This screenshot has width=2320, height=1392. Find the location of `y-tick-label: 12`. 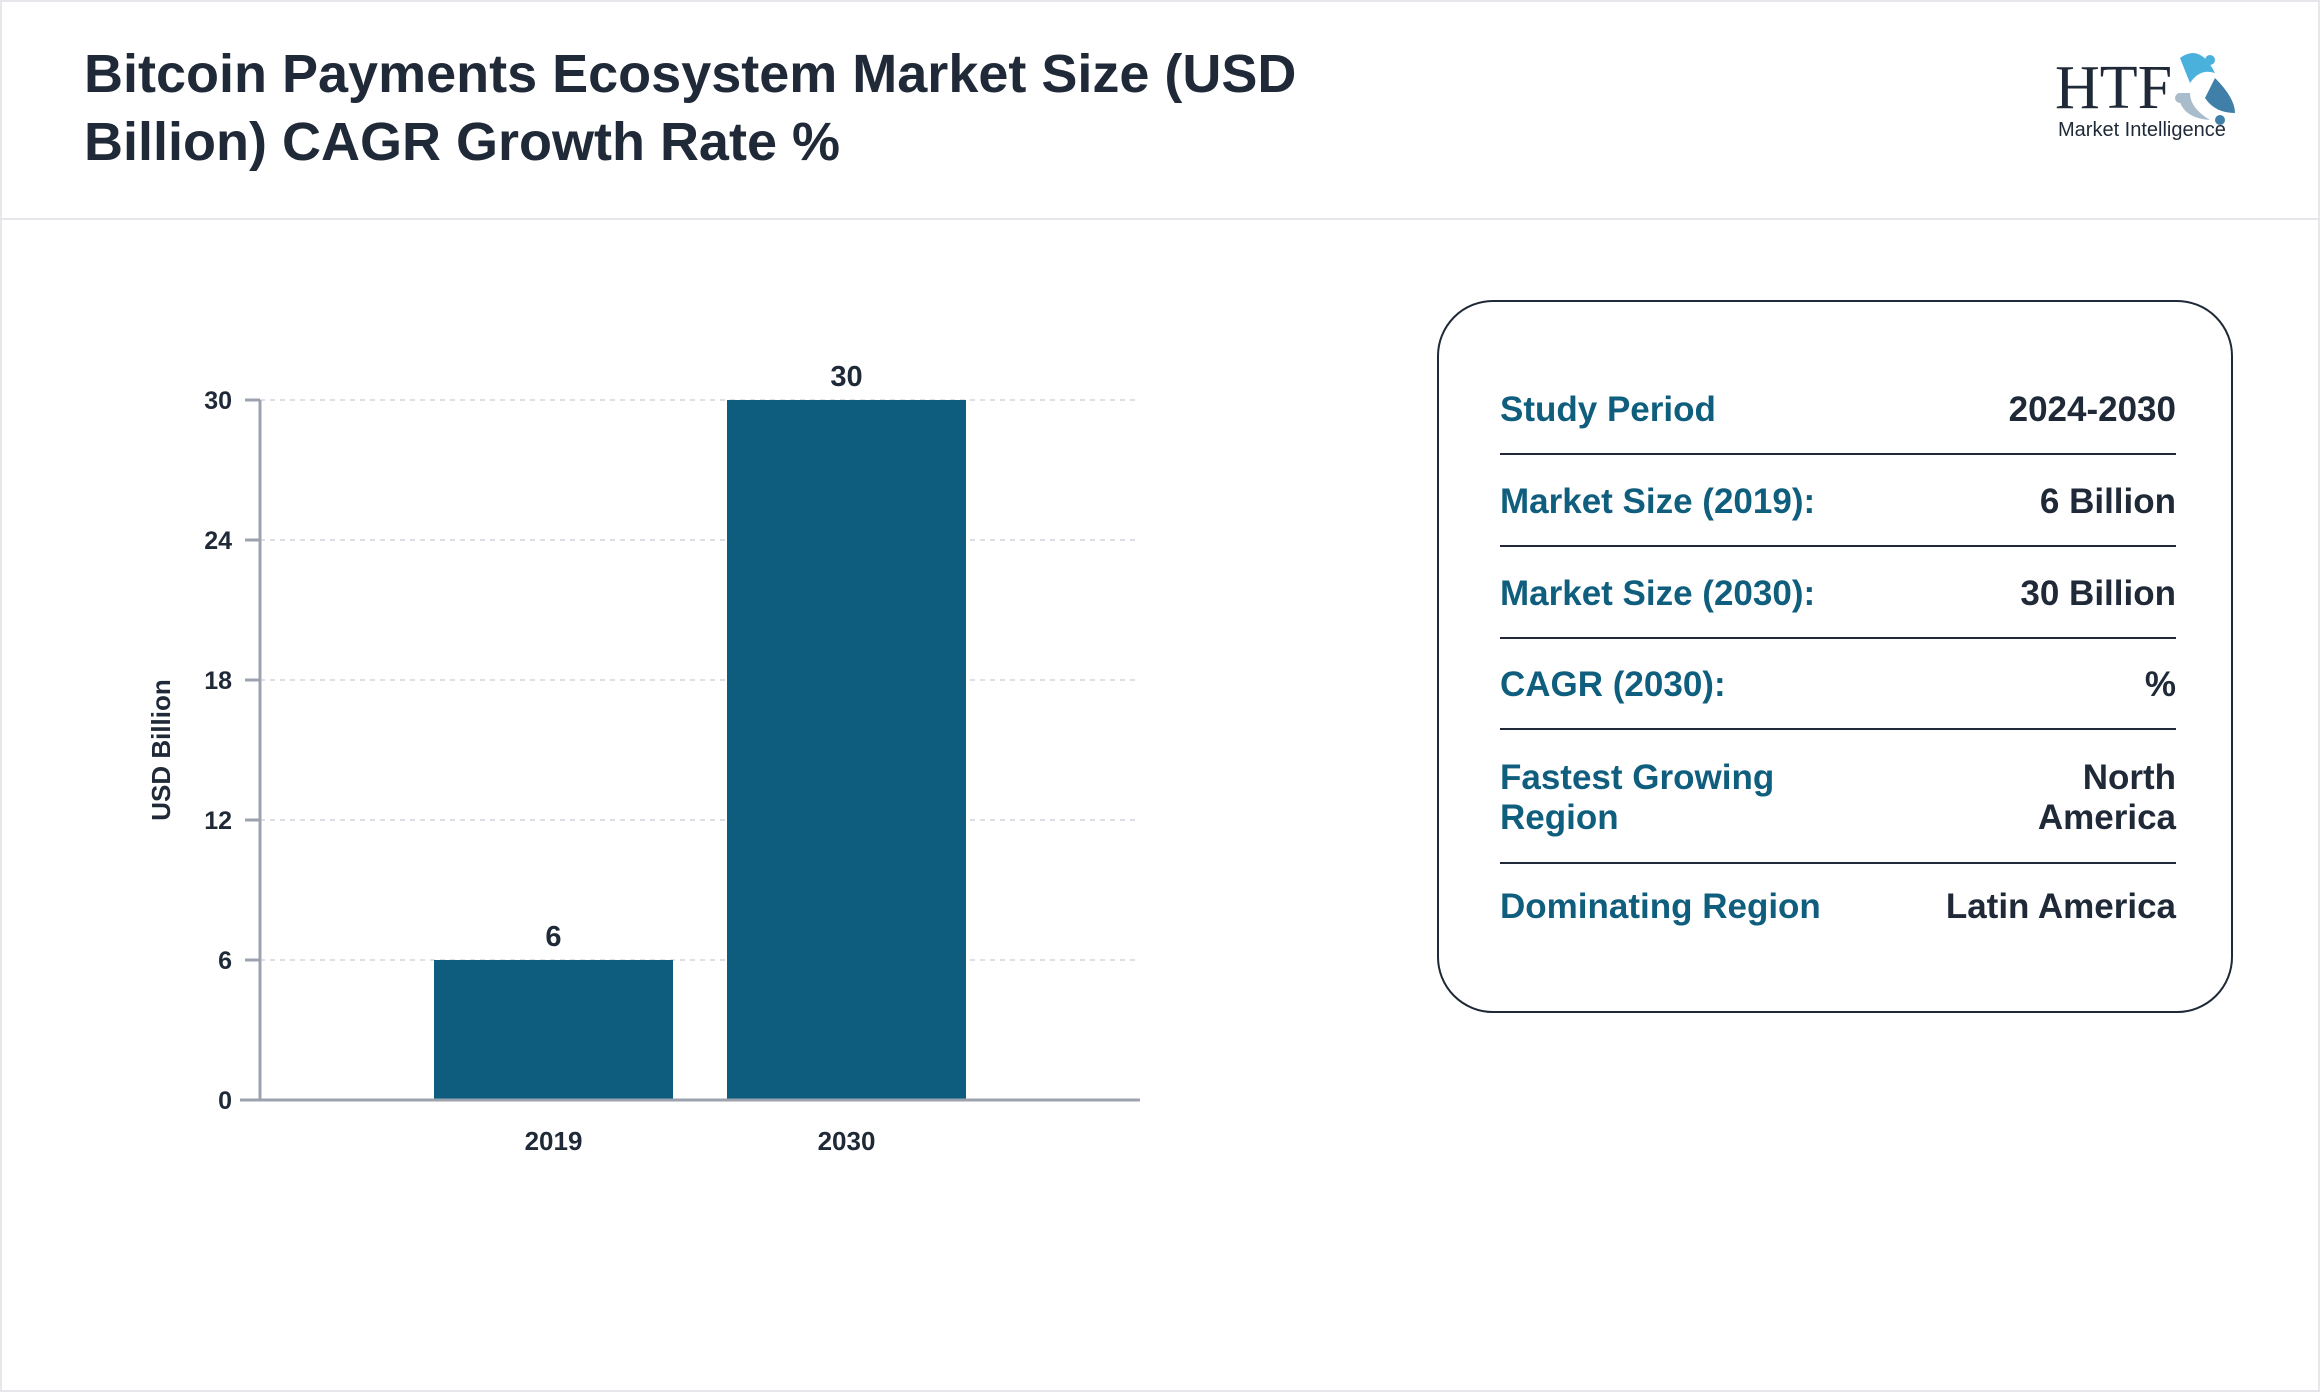

y-tick-label: 12 is located at coordinates (218, 821).